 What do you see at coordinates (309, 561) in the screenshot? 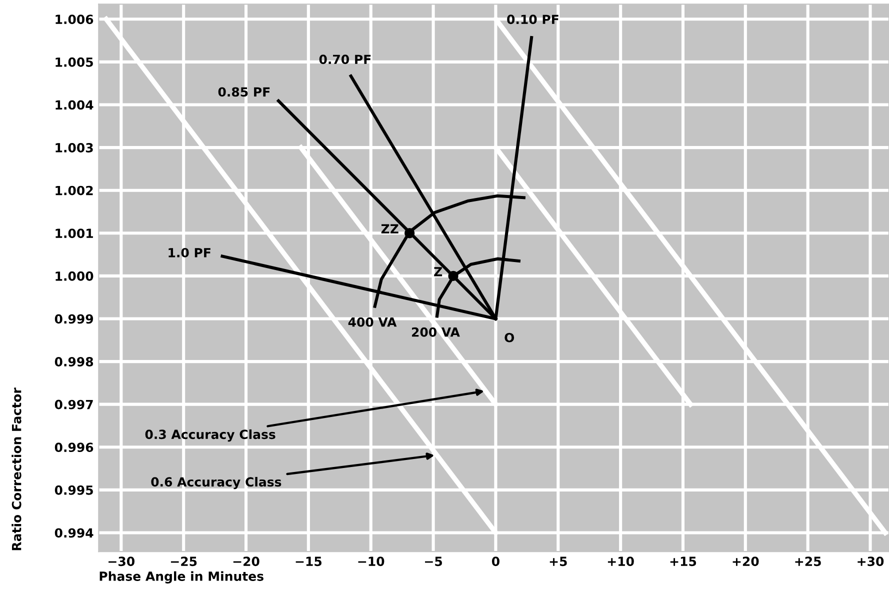
I see `x-tick-label: −15` at bounding box center [309, 561].